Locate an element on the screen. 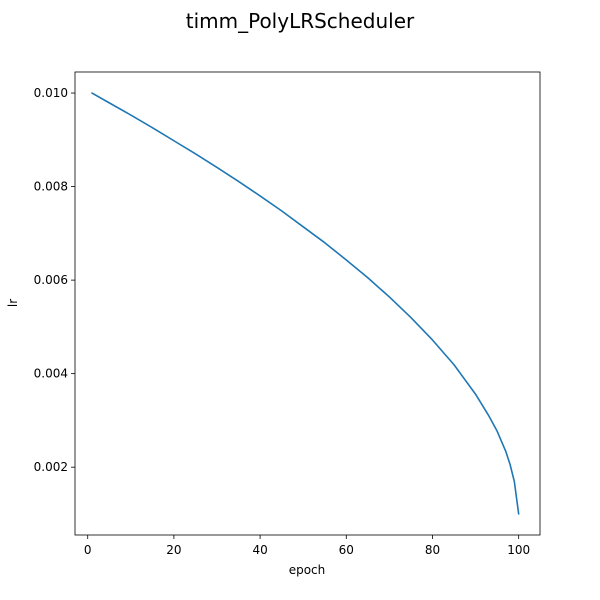 The width and height of the screenshot is (600, 600). x-tick-label: 40 is located at coordinates (259, 550).